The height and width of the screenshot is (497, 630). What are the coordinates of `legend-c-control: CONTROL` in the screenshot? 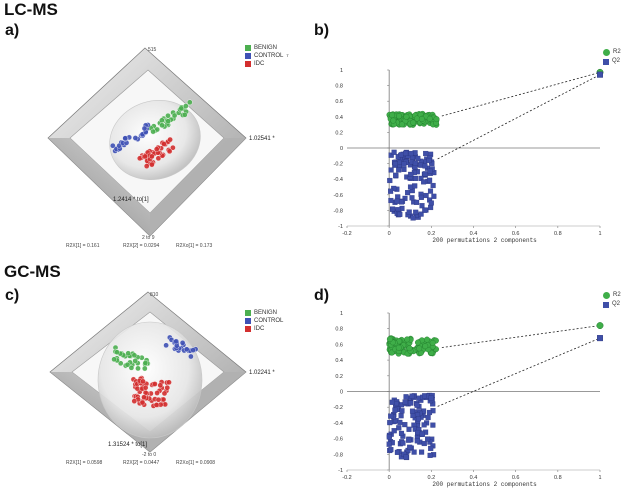 It's located at (264, 321).